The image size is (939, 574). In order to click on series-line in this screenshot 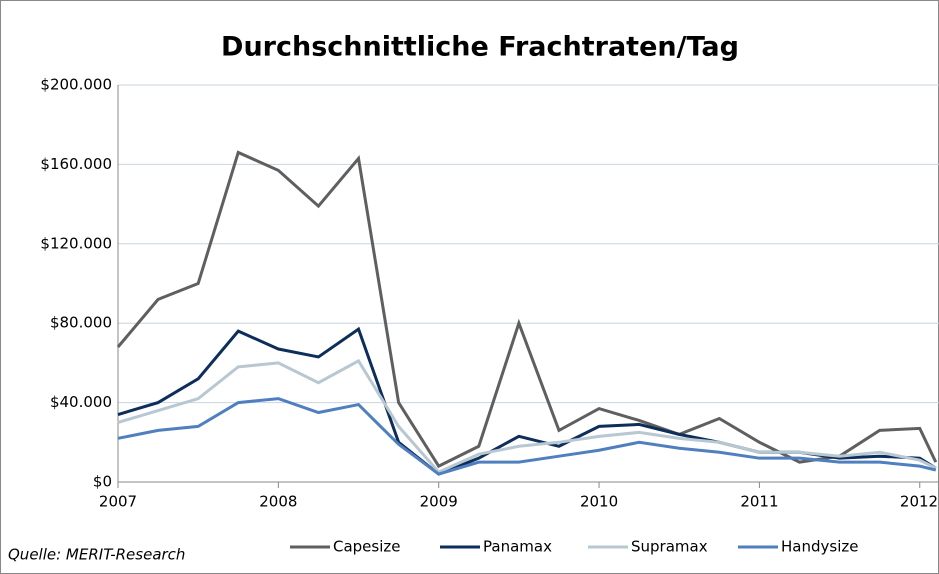, I will do `click(527, 436)`.